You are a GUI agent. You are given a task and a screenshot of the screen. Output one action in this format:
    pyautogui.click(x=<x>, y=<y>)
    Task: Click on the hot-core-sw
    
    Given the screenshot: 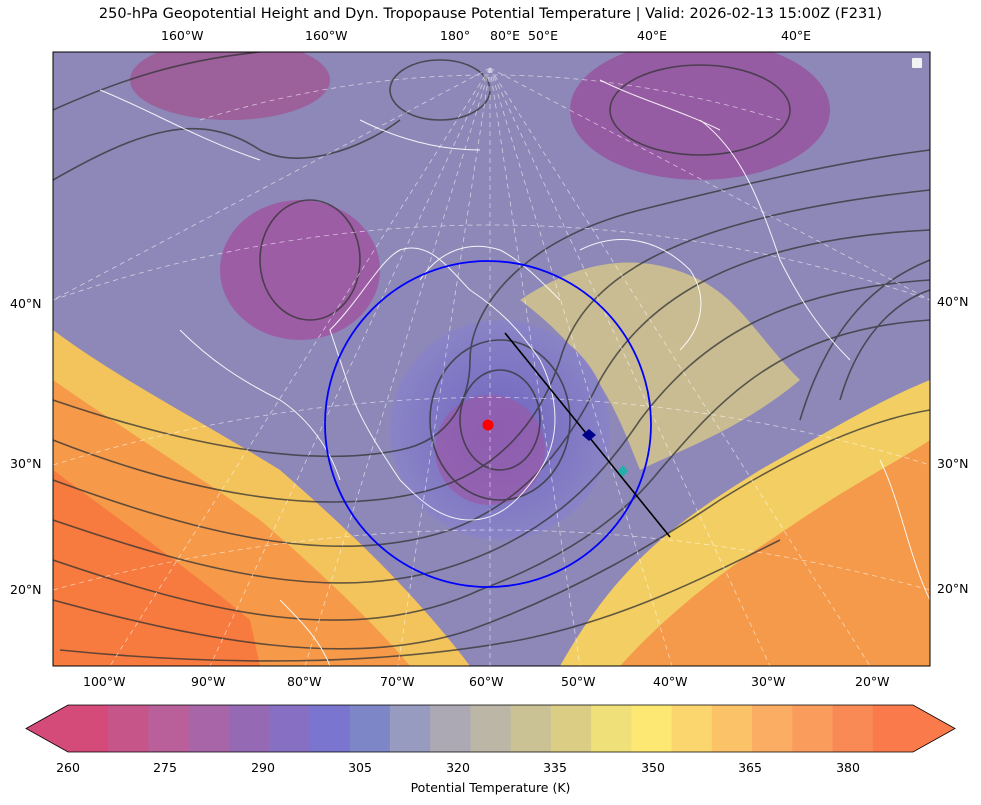 What is the action you would take?
    pyautogui.click(x=156, y=568)
    